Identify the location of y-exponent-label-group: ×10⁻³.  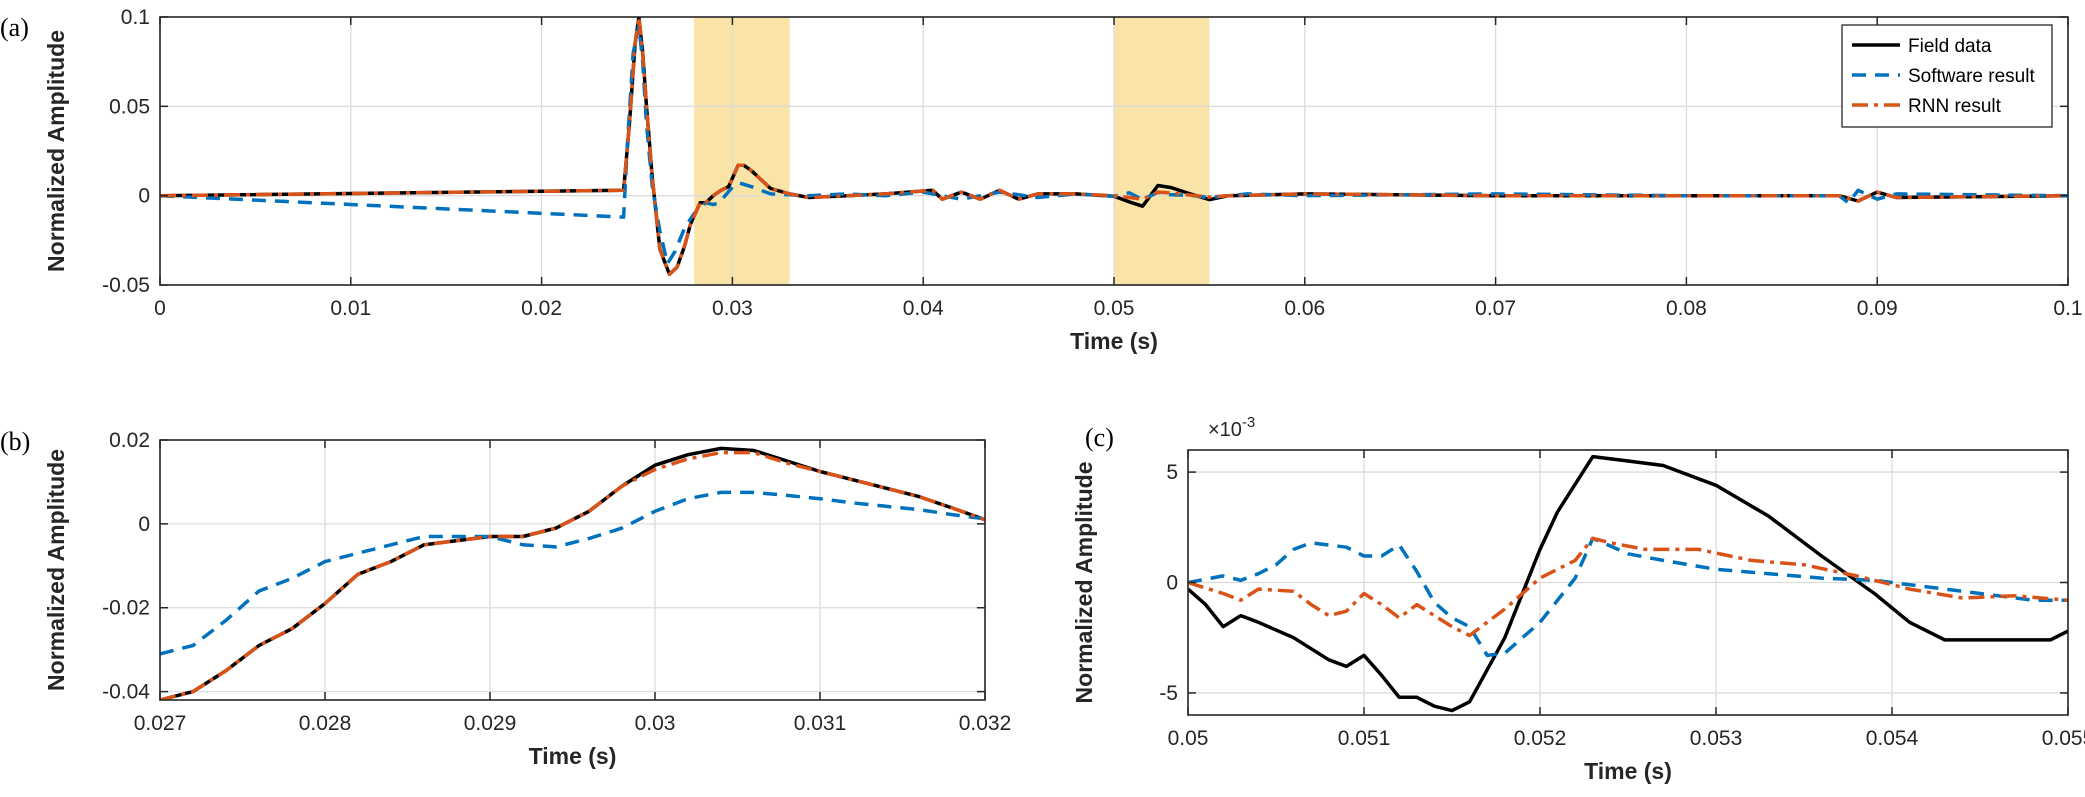
(1231, 427).